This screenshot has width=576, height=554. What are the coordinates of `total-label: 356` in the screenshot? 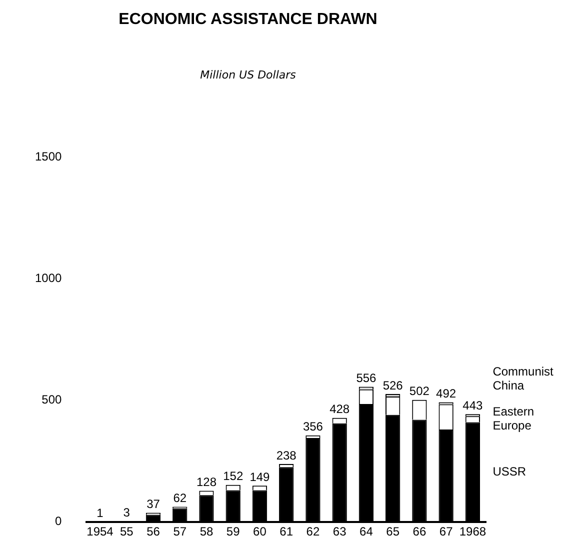 It's located at (313, 427).